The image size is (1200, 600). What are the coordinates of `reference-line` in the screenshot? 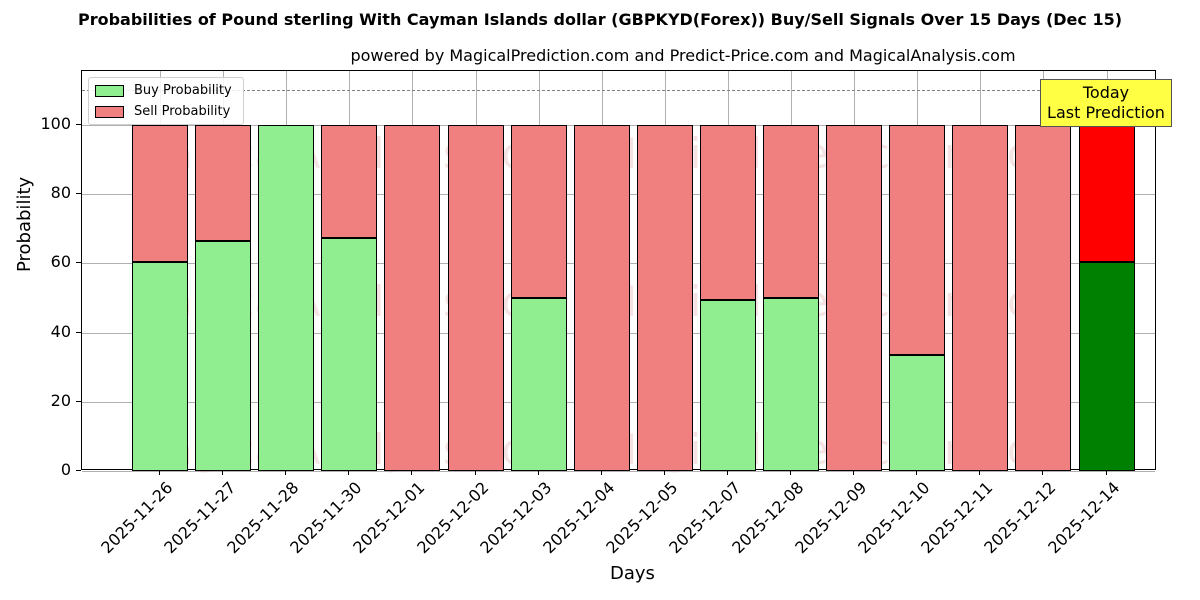 It's located at (618, 91).